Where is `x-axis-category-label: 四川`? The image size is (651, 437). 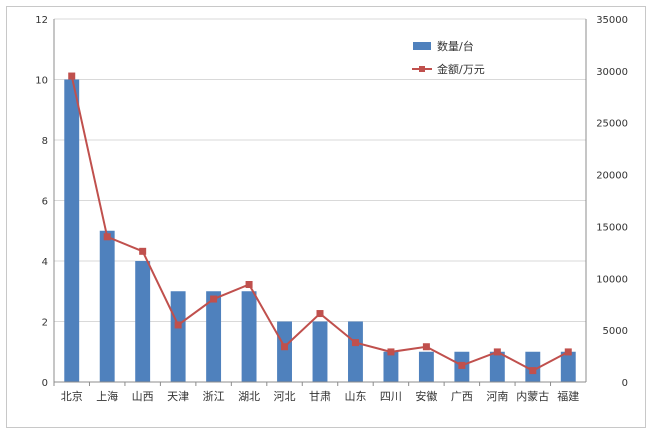
x-axis-category-label: 四川 is located at coordinates (391, 396).